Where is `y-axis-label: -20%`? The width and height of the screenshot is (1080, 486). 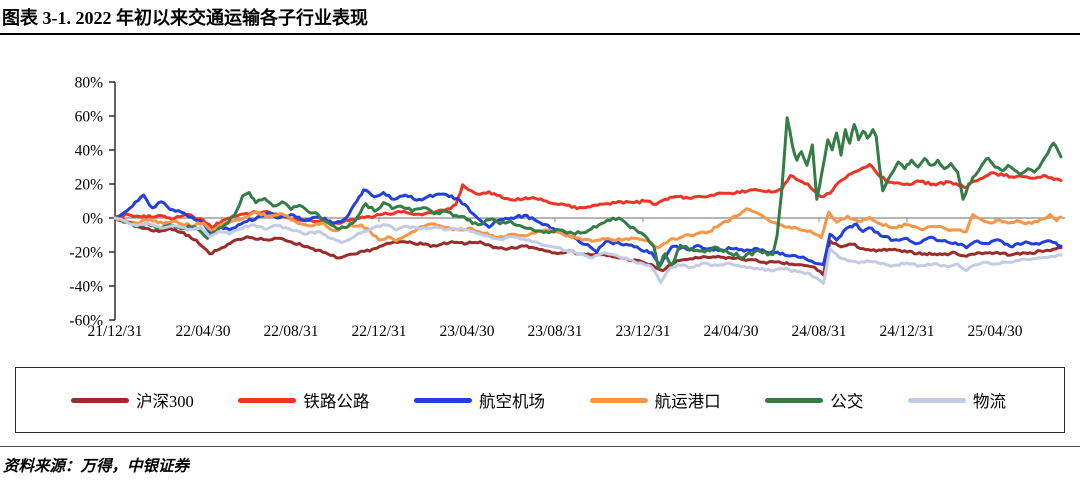 y-axis-label: -20% is located at coordinates (86, 253).